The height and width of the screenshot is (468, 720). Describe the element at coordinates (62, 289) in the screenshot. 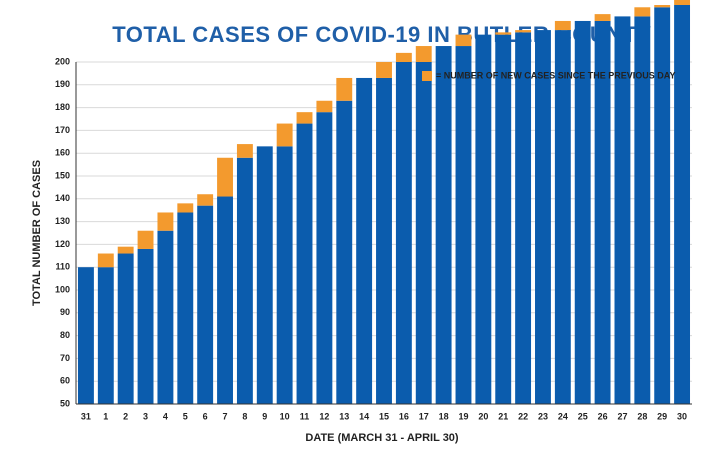

I see `y-tick-label: 100` at that location.